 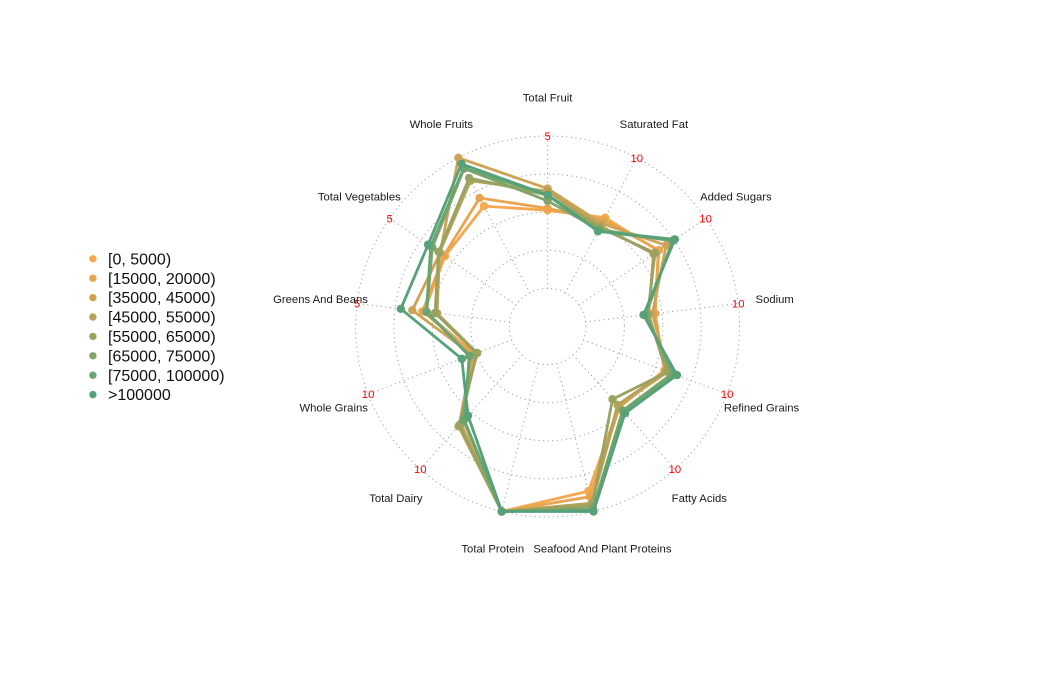 What do you see at coordinates (442, 125) in the screenshot?
I see `svg-text: Whole Fruits` at bounding box center [442, 125].